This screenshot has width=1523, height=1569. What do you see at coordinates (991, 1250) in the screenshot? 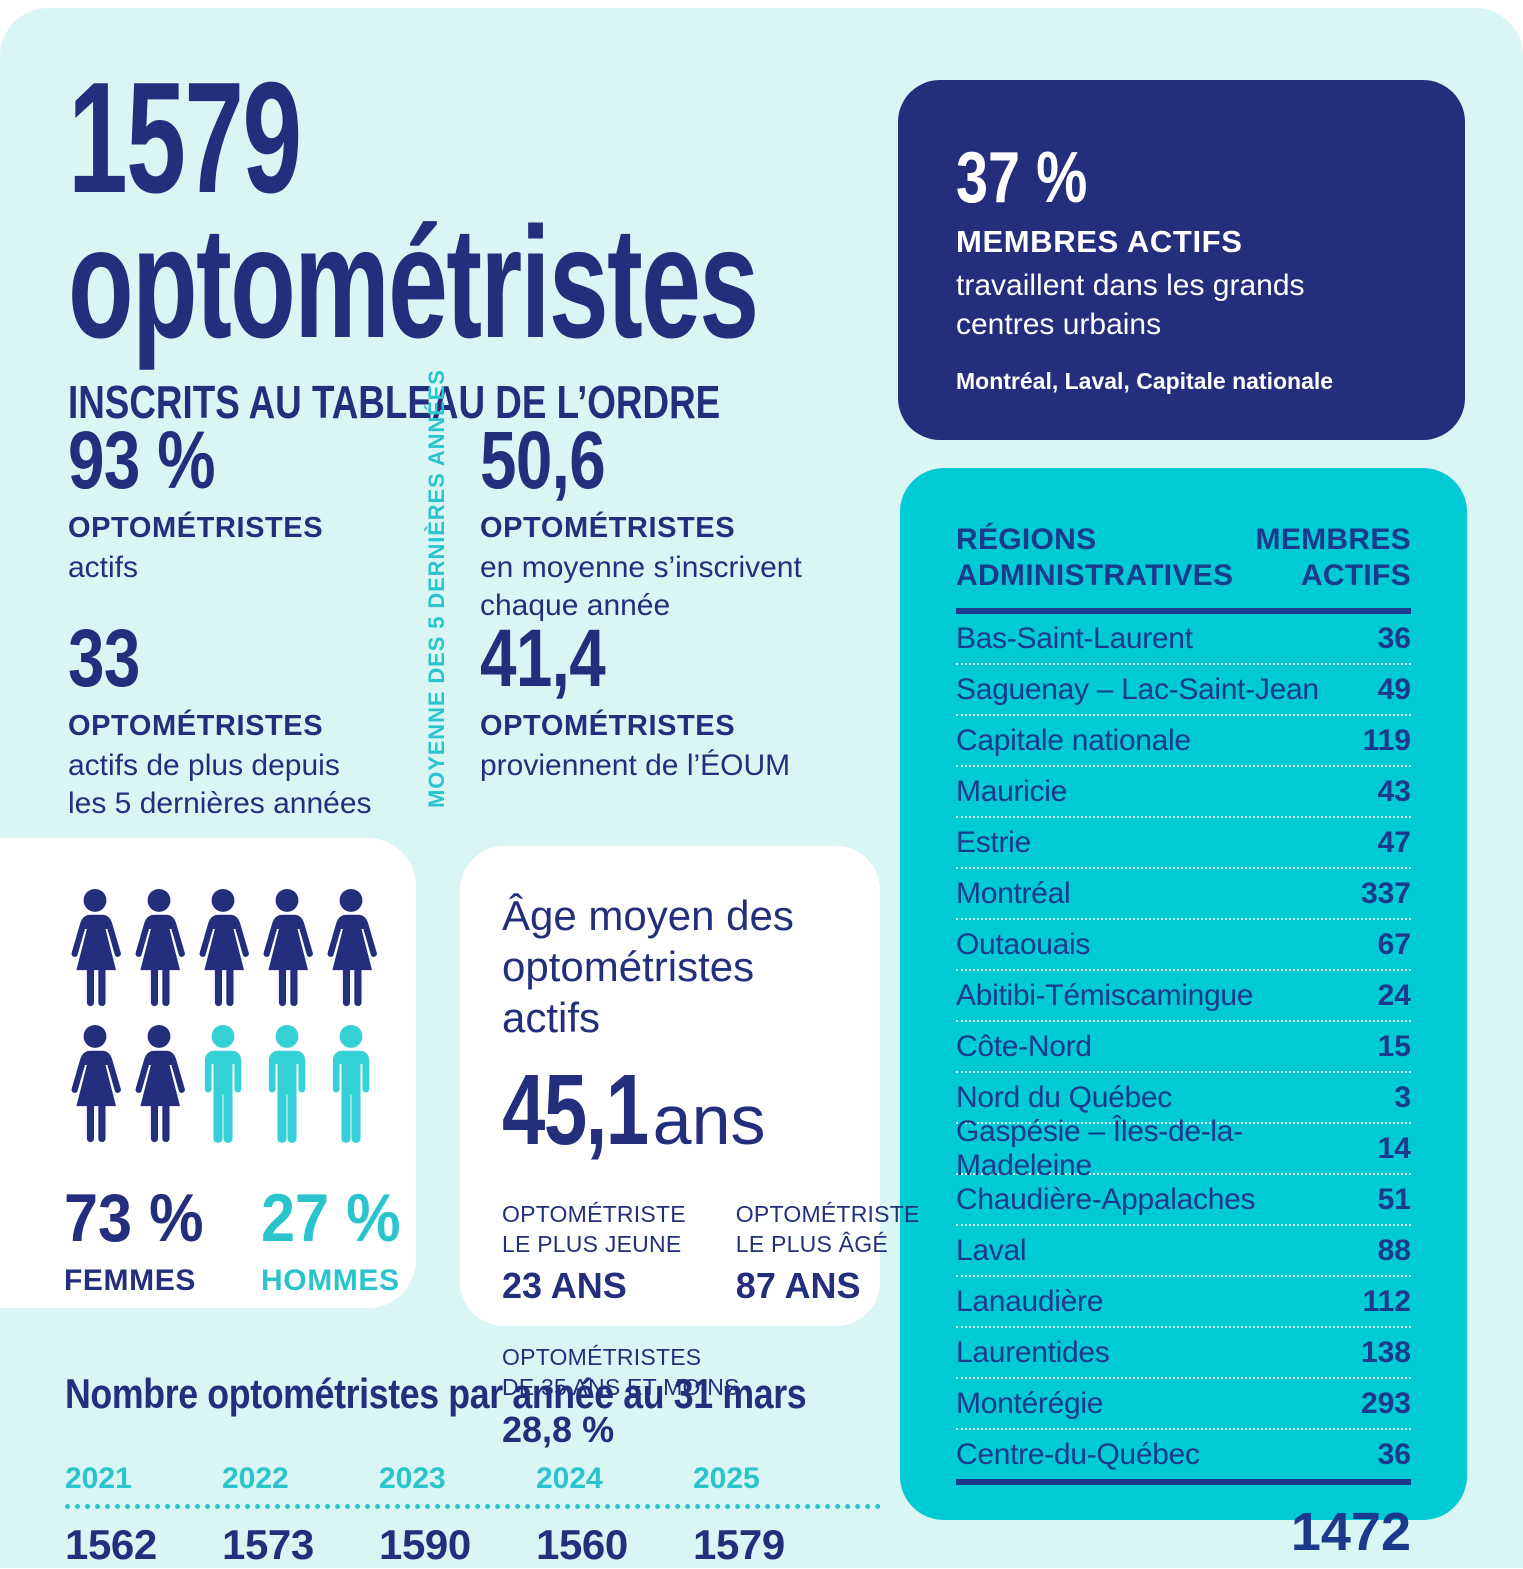
I see `region-name: Laval` at bounding box center [991, 1250].